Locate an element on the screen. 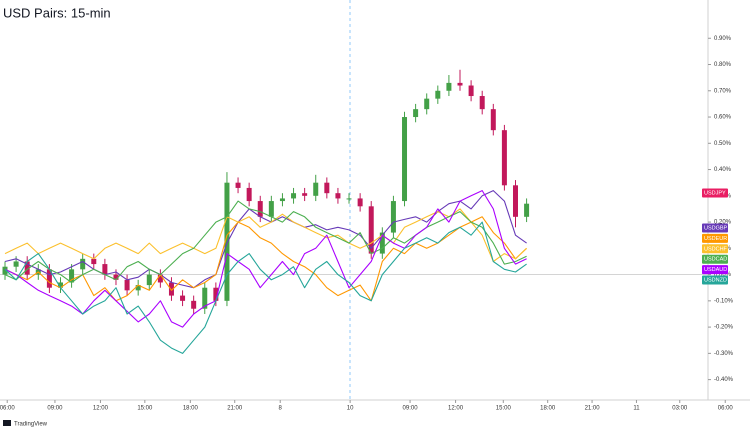 This screenshot has width=750, height=430. legend-label: USDGBP is located at coordinates (716, 228).